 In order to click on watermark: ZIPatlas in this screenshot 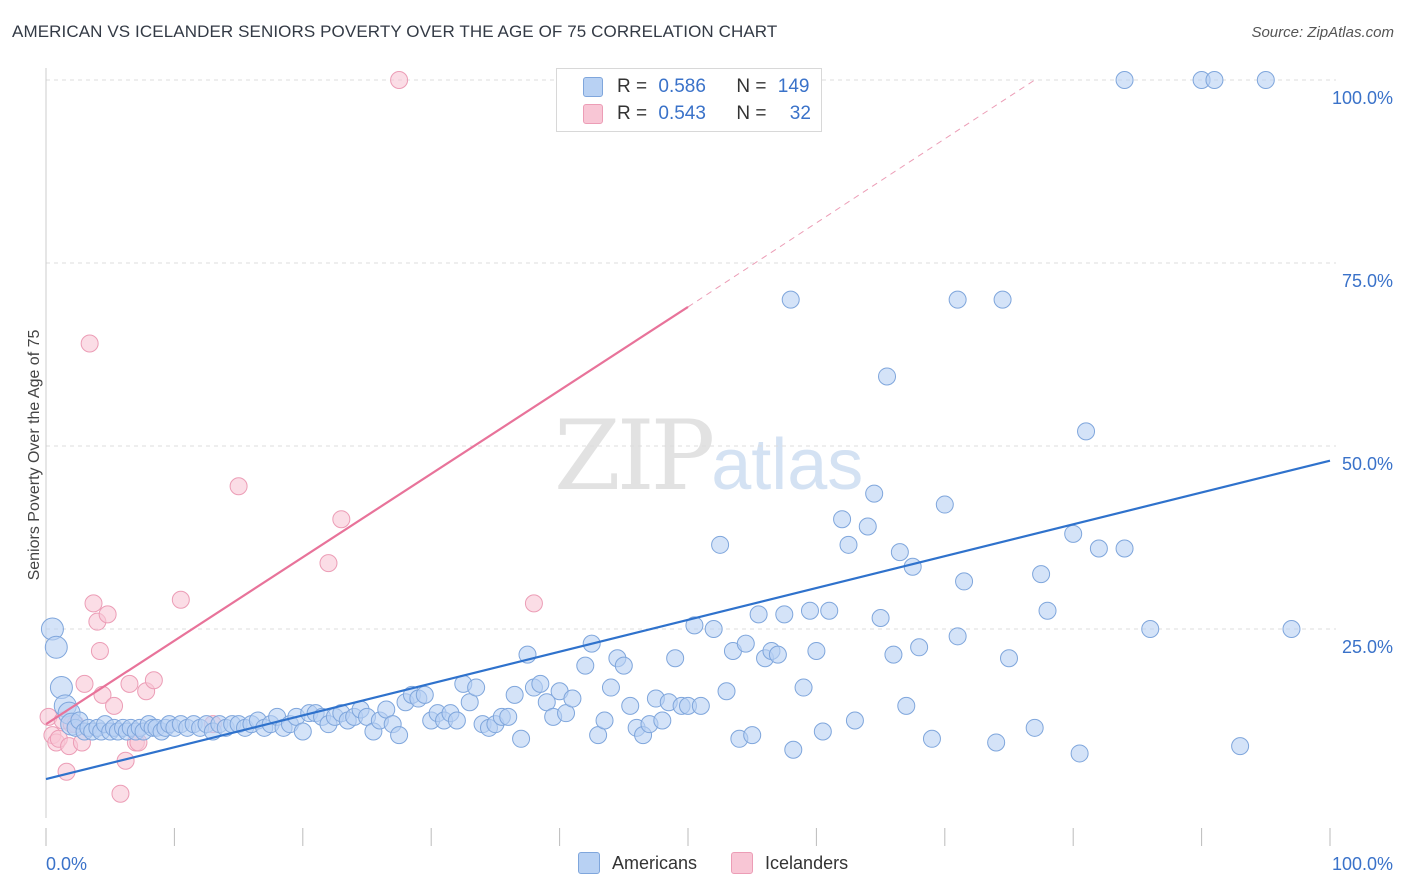, I will do `click(708, 456)`.